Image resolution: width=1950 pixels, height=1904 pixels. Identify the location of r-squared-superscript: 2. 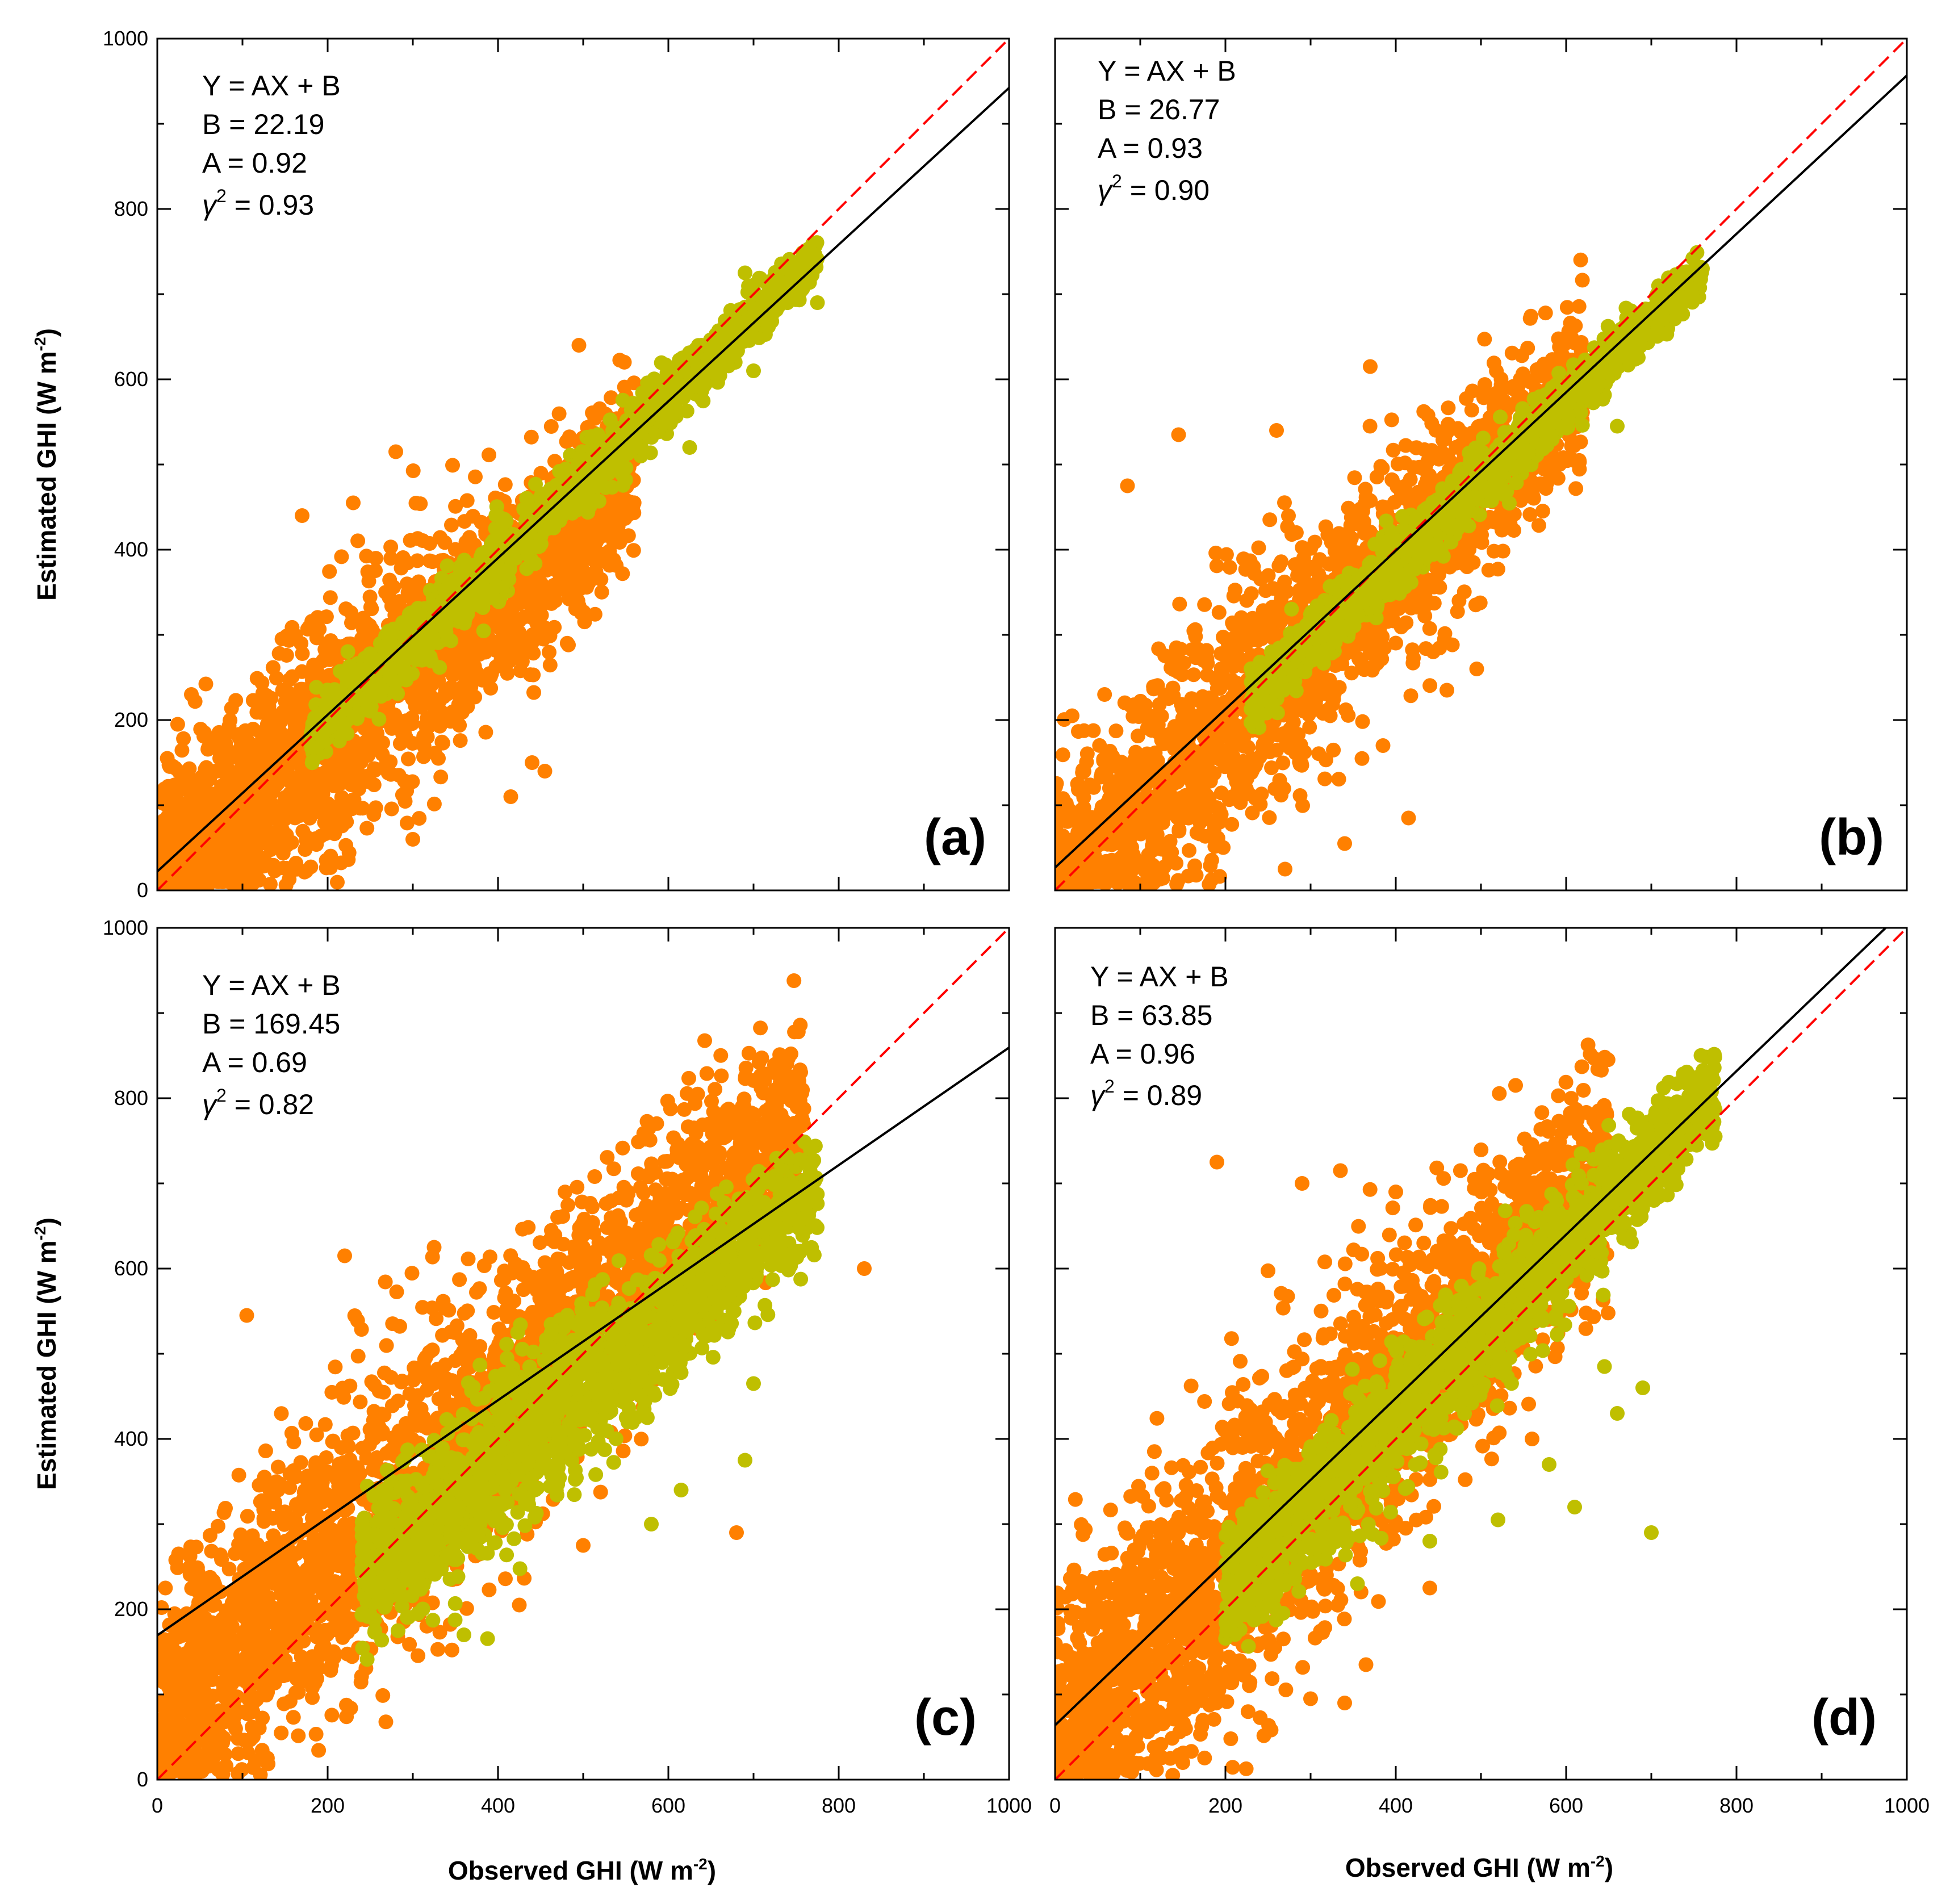
(221, 196).